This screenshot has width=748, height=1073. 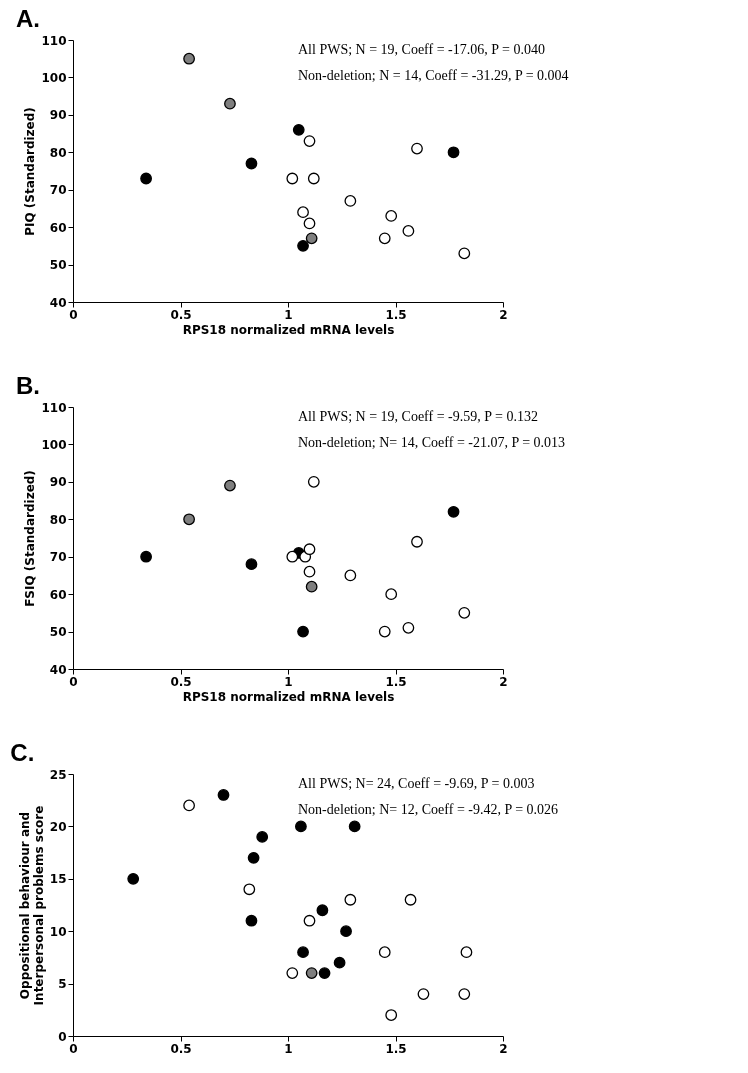 I want to click on x-axis-title: RPS18 normalized mRNA levels, so click(x=288, y=329).